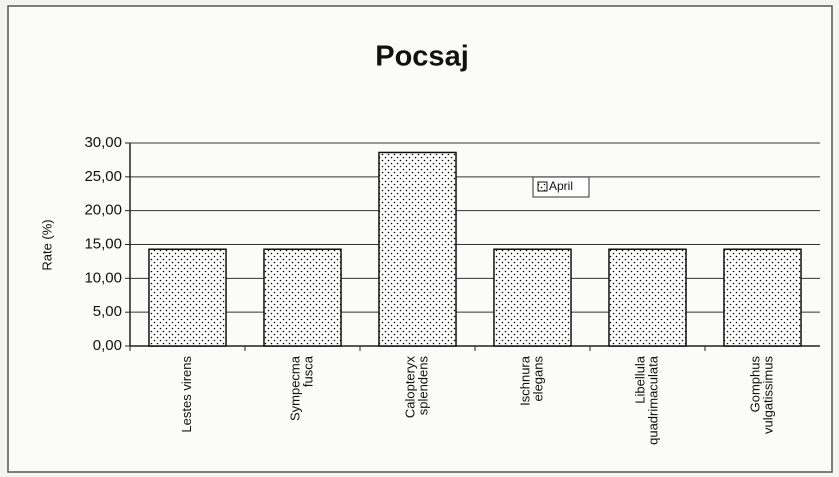 This screenshot has width=839, height=477. Describe the element at coordinates (409, 387) in the screenshot. I see `x-tick-label: Calopteryx` at that location.